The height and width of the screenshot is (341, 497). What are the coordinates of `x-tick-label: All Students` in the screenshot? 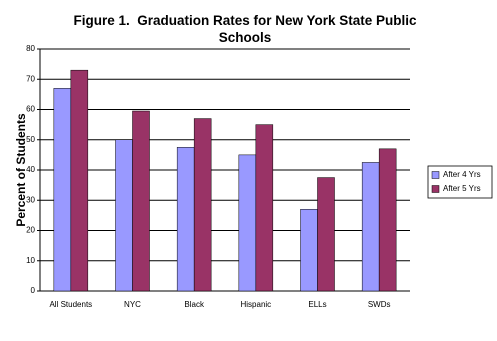 It's located at (70, 304).